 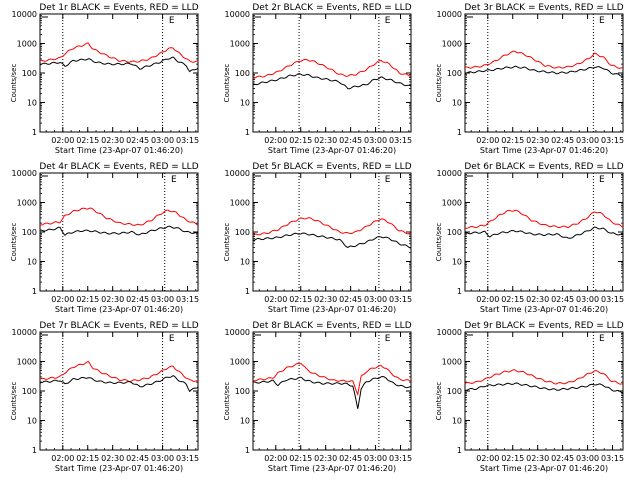 What do you see at coordinates (331, 8) in the screenshot?
I see `panel-title: Det 2r BLACK = Events, RED = LLD` at bounding box center [331, 8].